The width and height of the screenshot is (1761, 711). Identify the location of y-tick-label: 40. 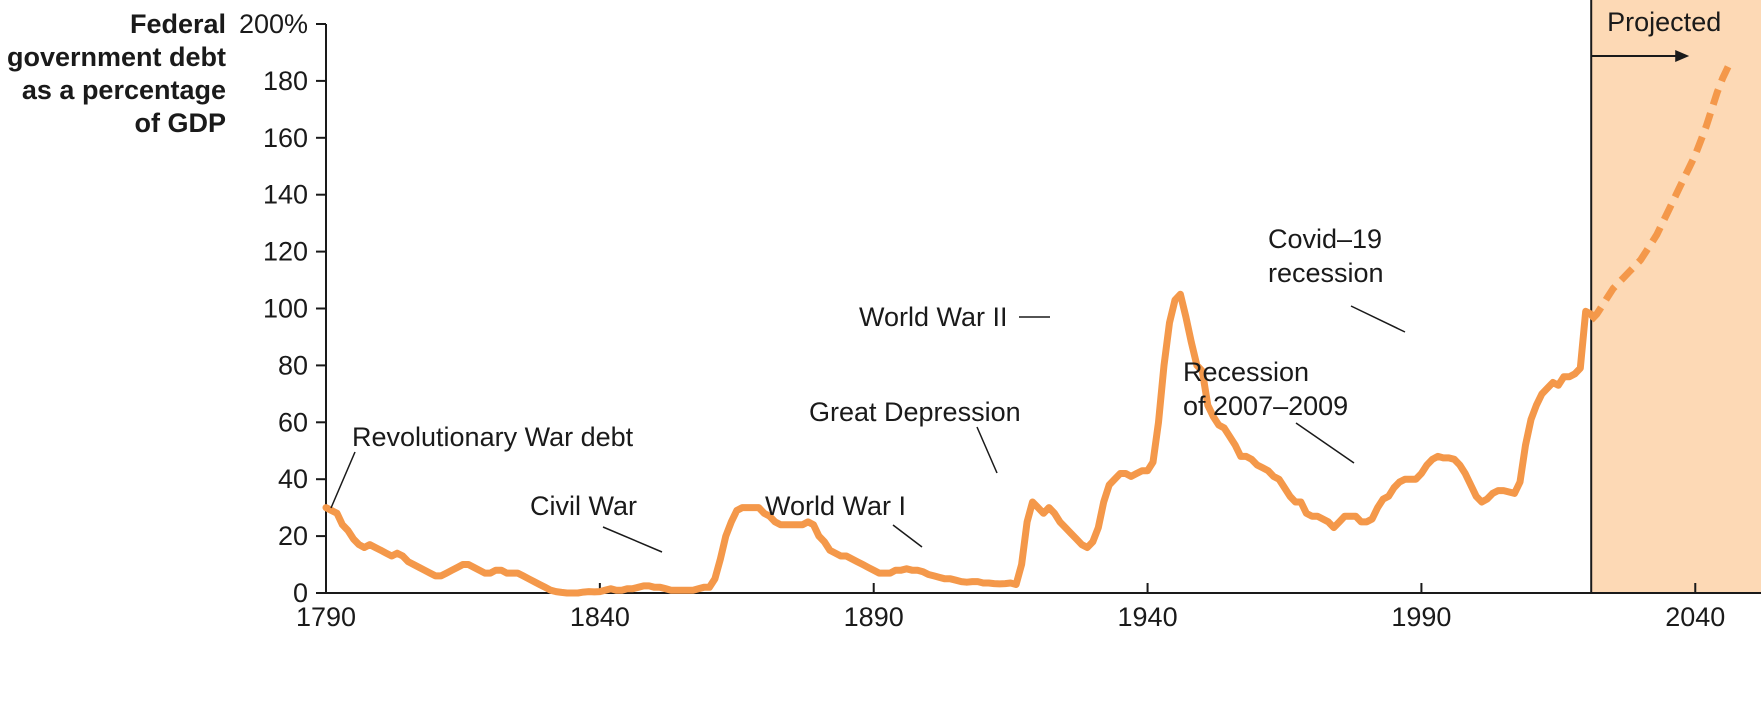
(293, 479).